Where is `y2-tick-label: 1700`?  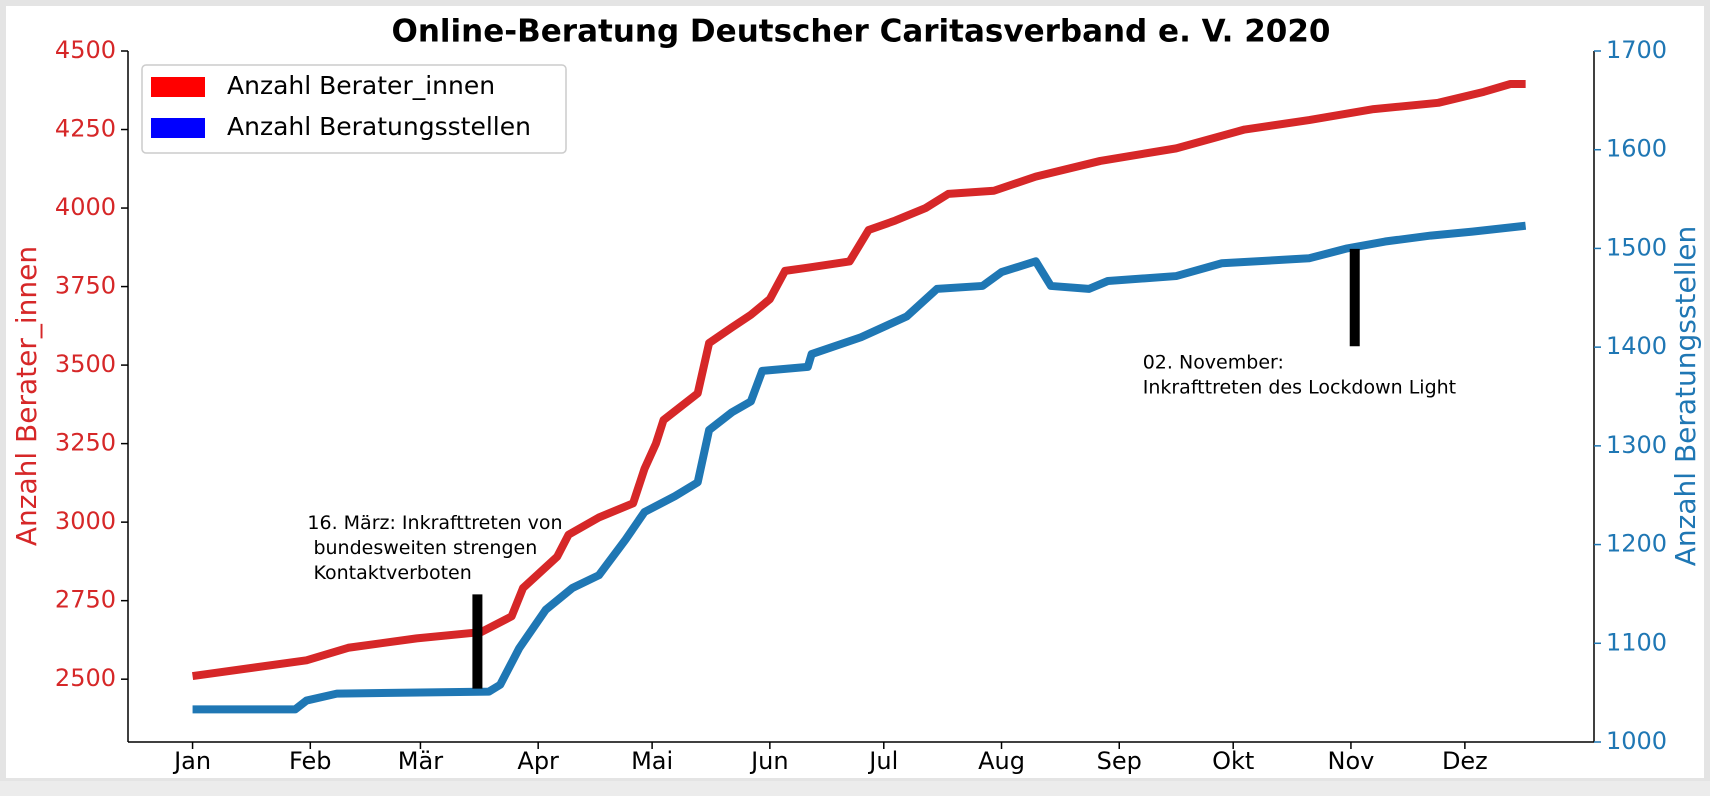 y2-tick-label: 1700 is located at coordinates (1636, 50).